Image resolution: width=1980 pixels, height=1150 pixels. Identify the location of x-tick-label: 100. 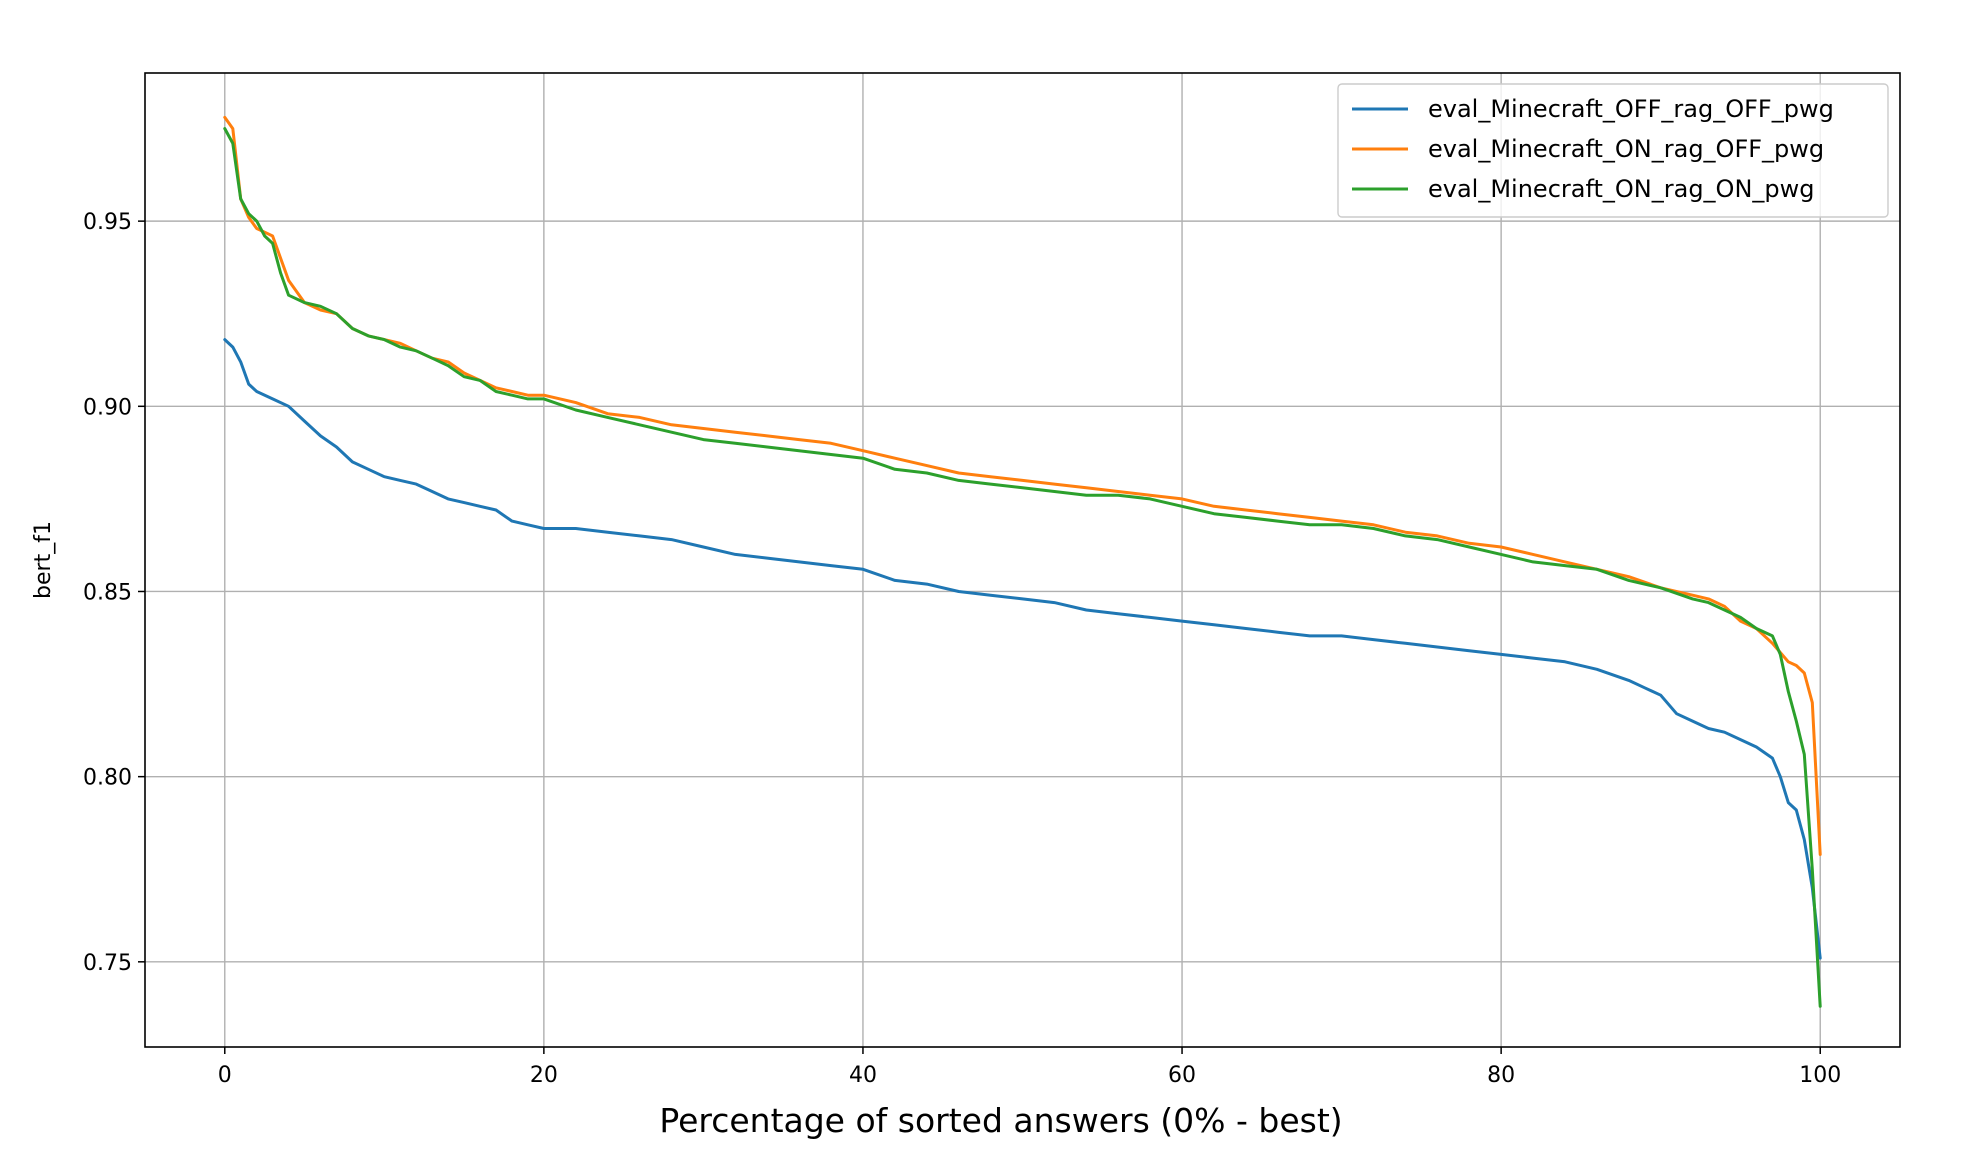
(1820, 1075).